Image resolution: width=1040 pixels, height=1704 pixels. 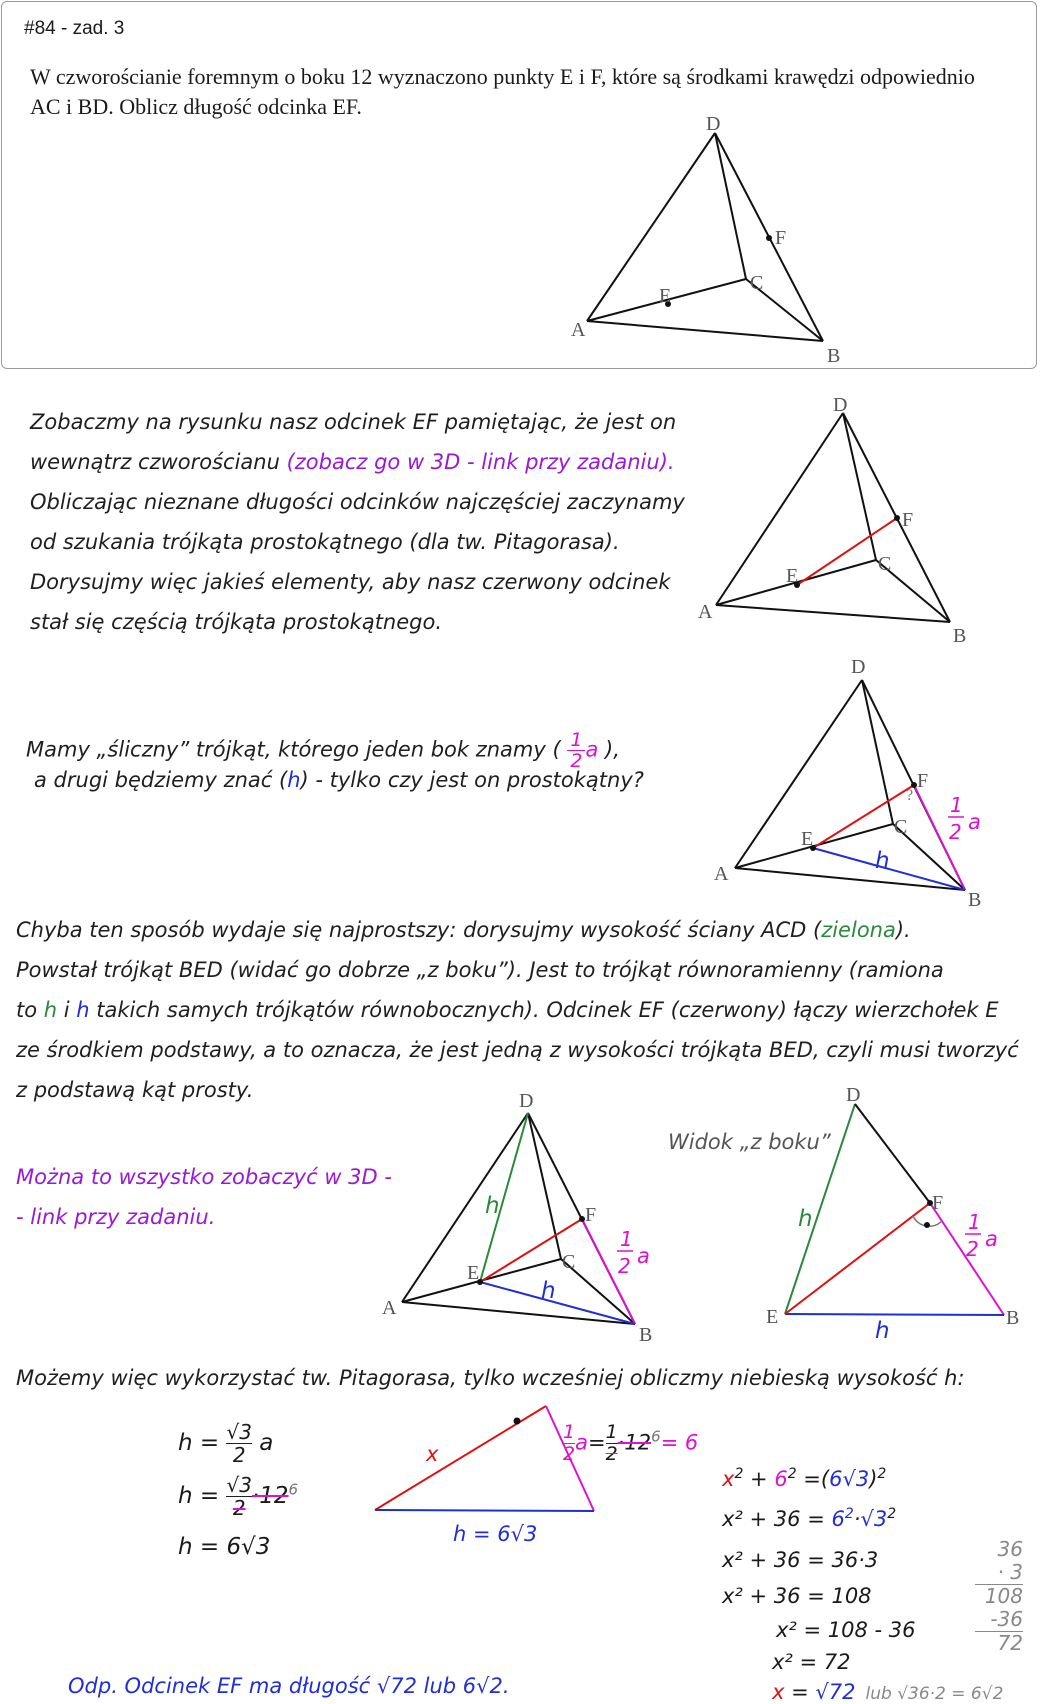 I want to click on tetrahedron-figure-2: D A B C E F, so click(x=832, y=520).